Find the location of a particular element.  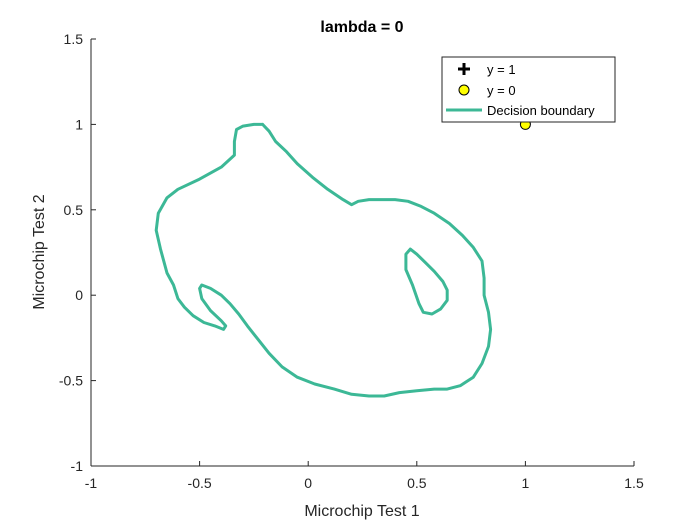

x-tick-label: 1 is located at coordinates (526, 483).